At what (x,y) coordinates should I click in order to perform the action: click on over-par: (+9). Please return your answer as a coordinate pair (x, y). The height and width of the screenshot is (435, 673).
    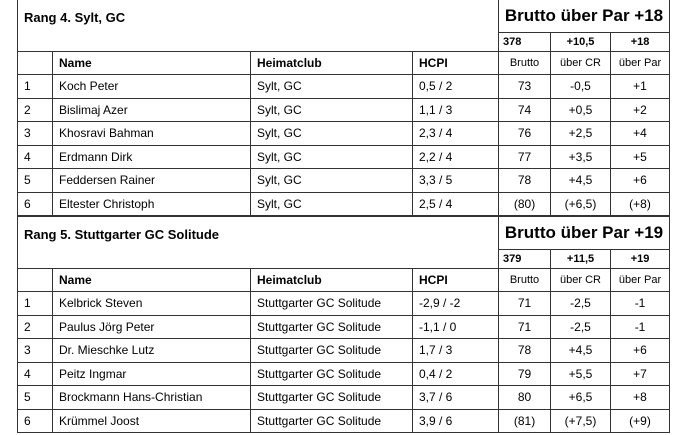
    Looking at the image, I should click on (640, 420).